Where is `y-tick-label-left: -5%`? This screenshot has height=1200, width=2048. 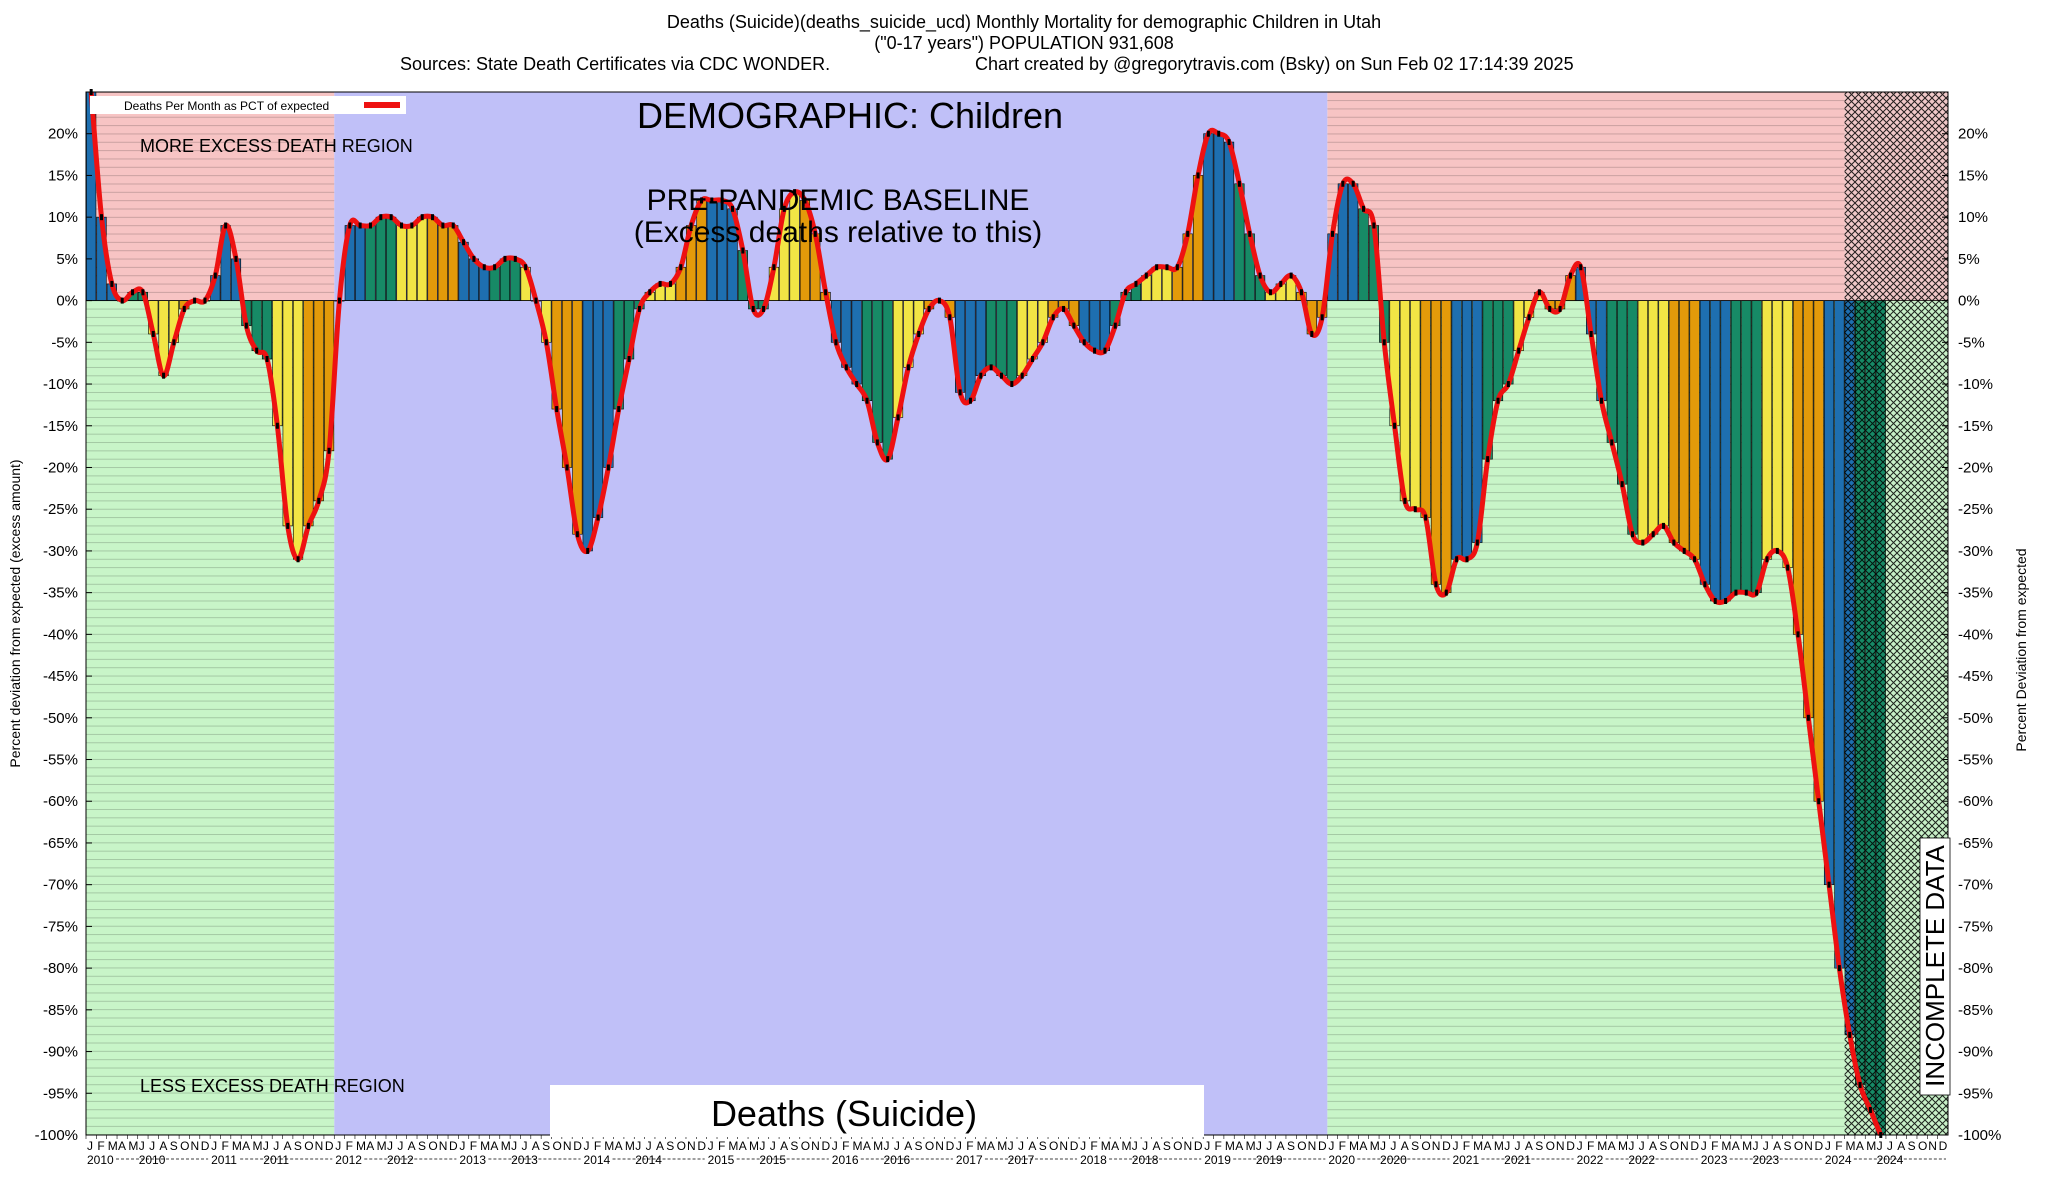
y-tick-label-left: -5% is located at coordinates (64, 342).